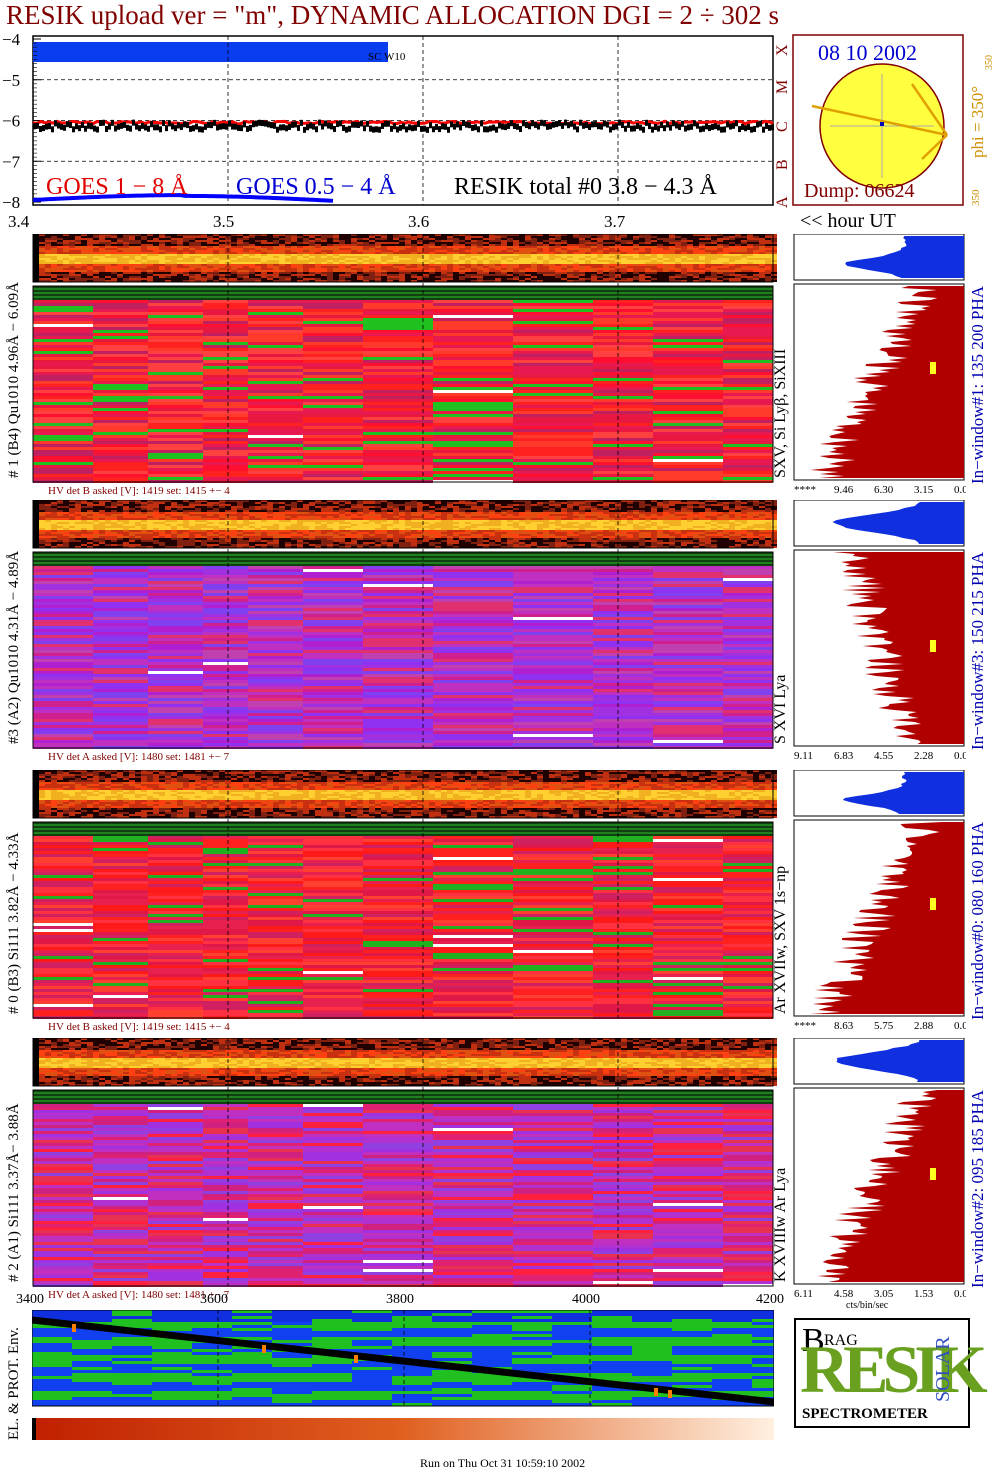  Describe the element at coordinates (989, 62) in the screenshot. I see `phi-small: 350` at that location.